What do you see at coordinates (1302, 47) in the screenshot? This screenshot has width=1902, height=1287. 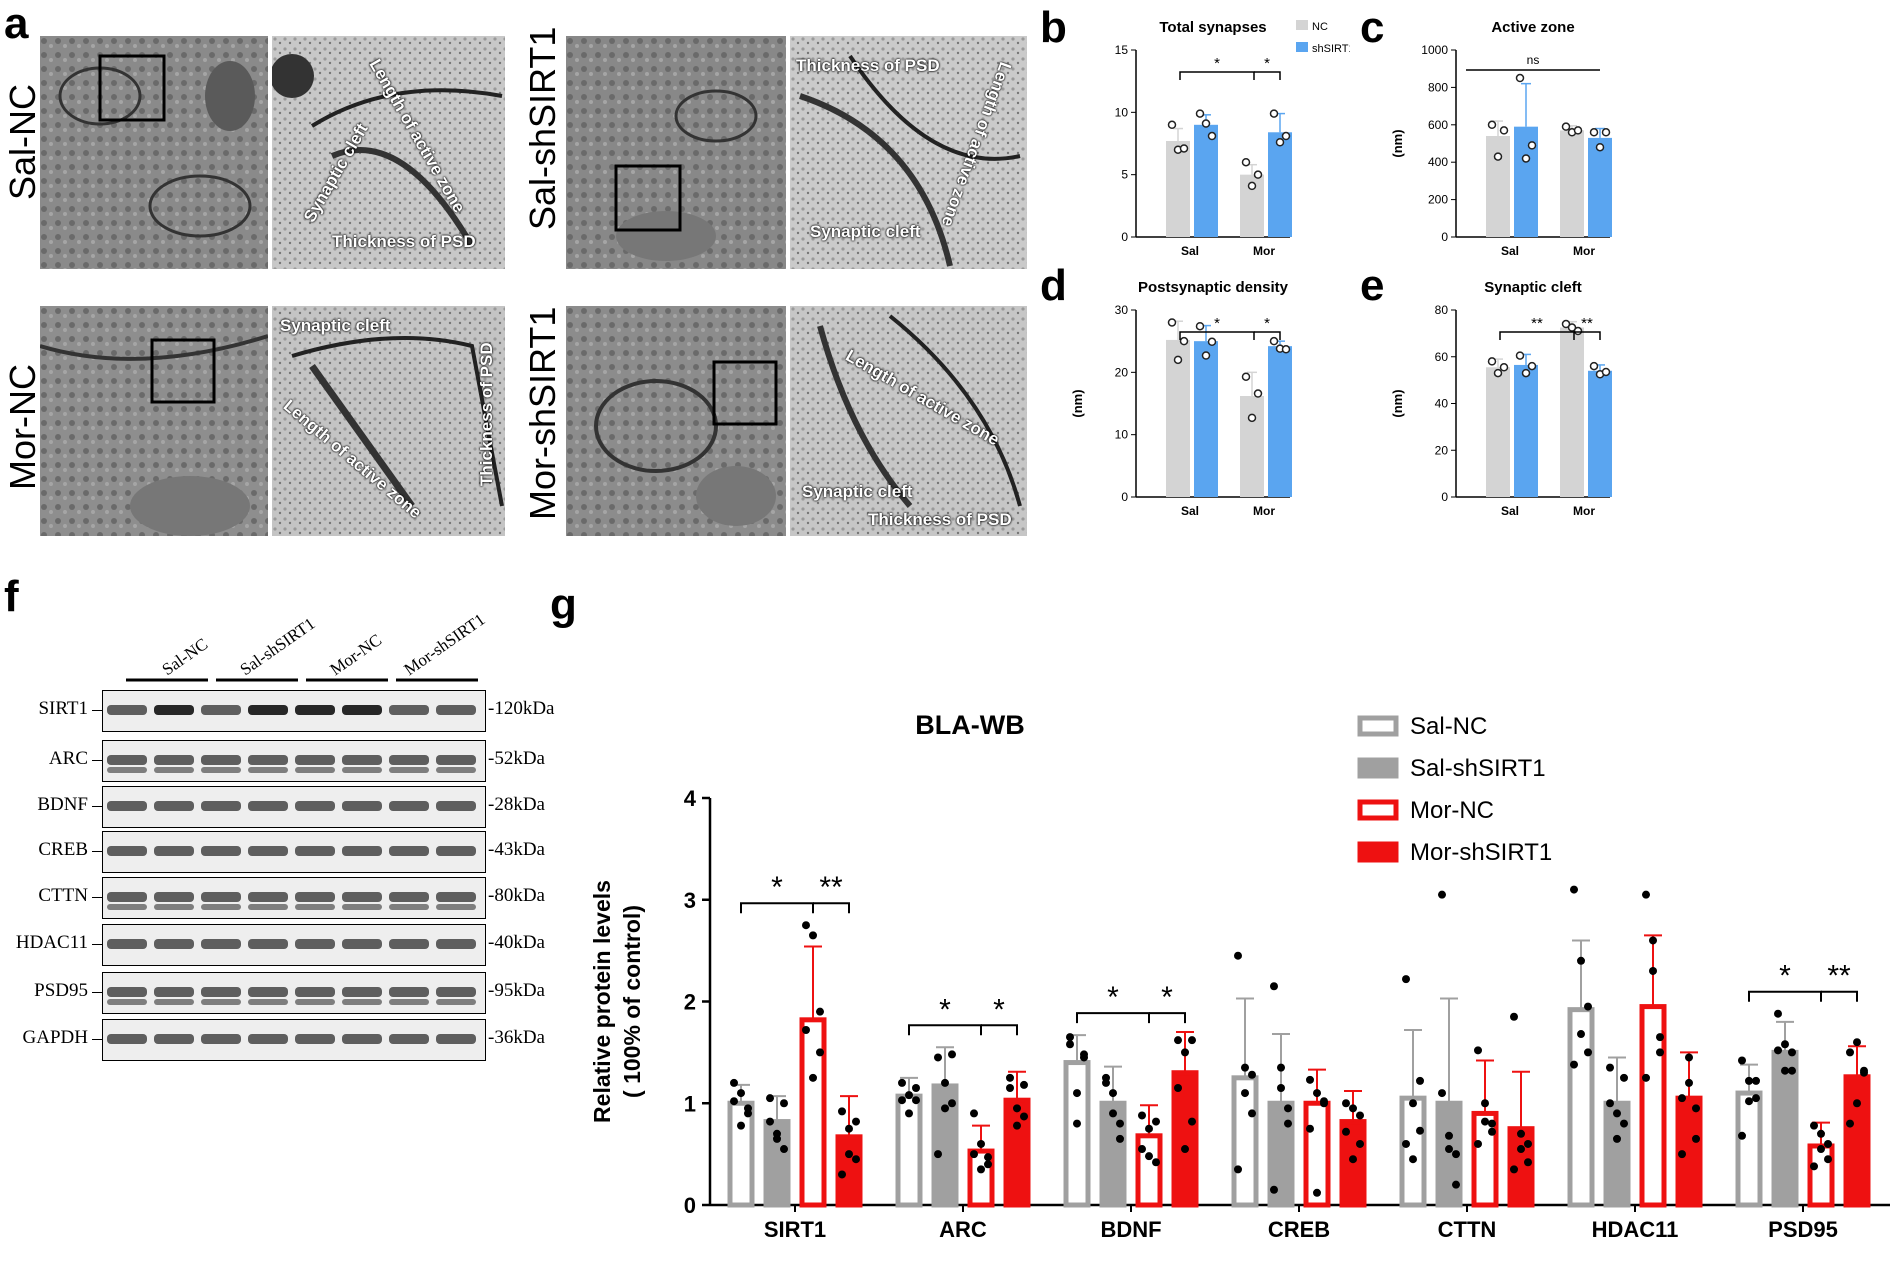 I see `legend-swatch` at bounding box center [1302, 47].